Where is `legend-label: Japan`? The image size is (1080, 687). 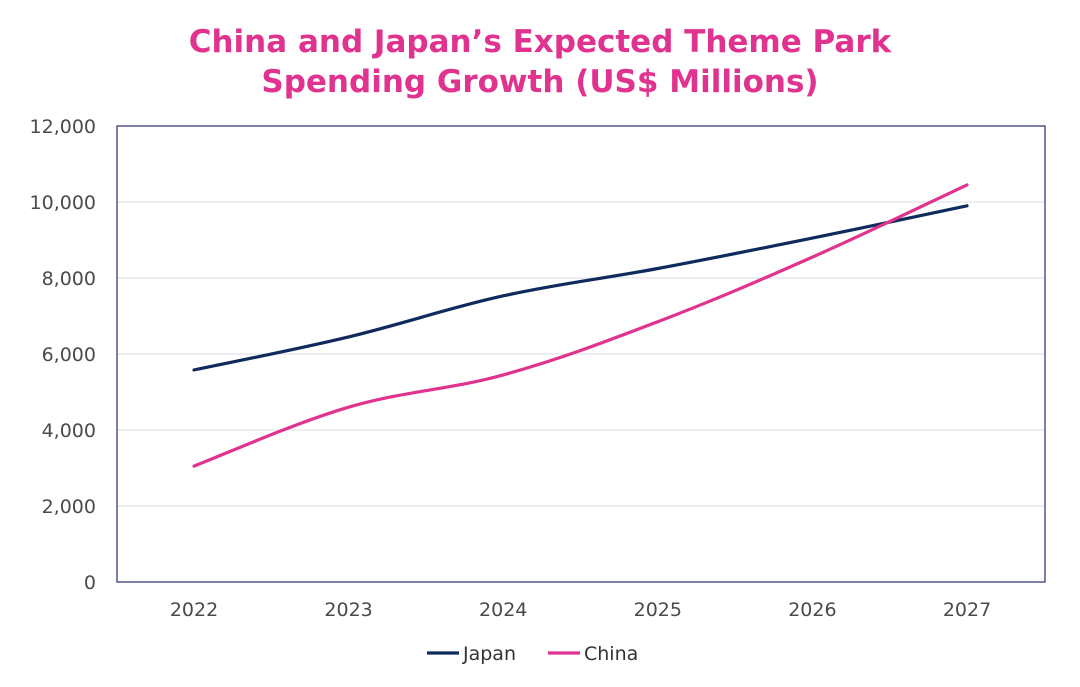
legend-label: Japan is located at coordinates (489, 654).